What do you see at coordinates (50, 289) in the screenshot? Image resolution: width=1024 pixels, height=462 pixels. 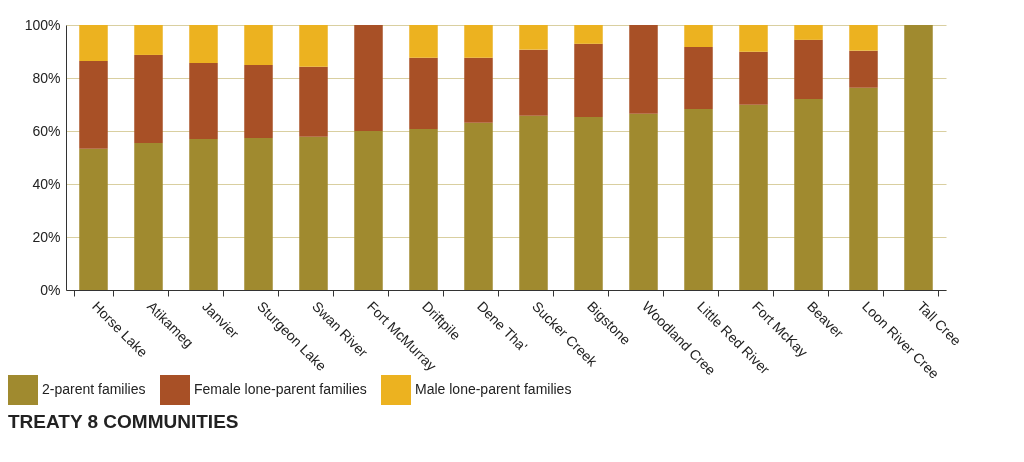 I see `y-tick-label: 0%` at bounding box center [50, 289].